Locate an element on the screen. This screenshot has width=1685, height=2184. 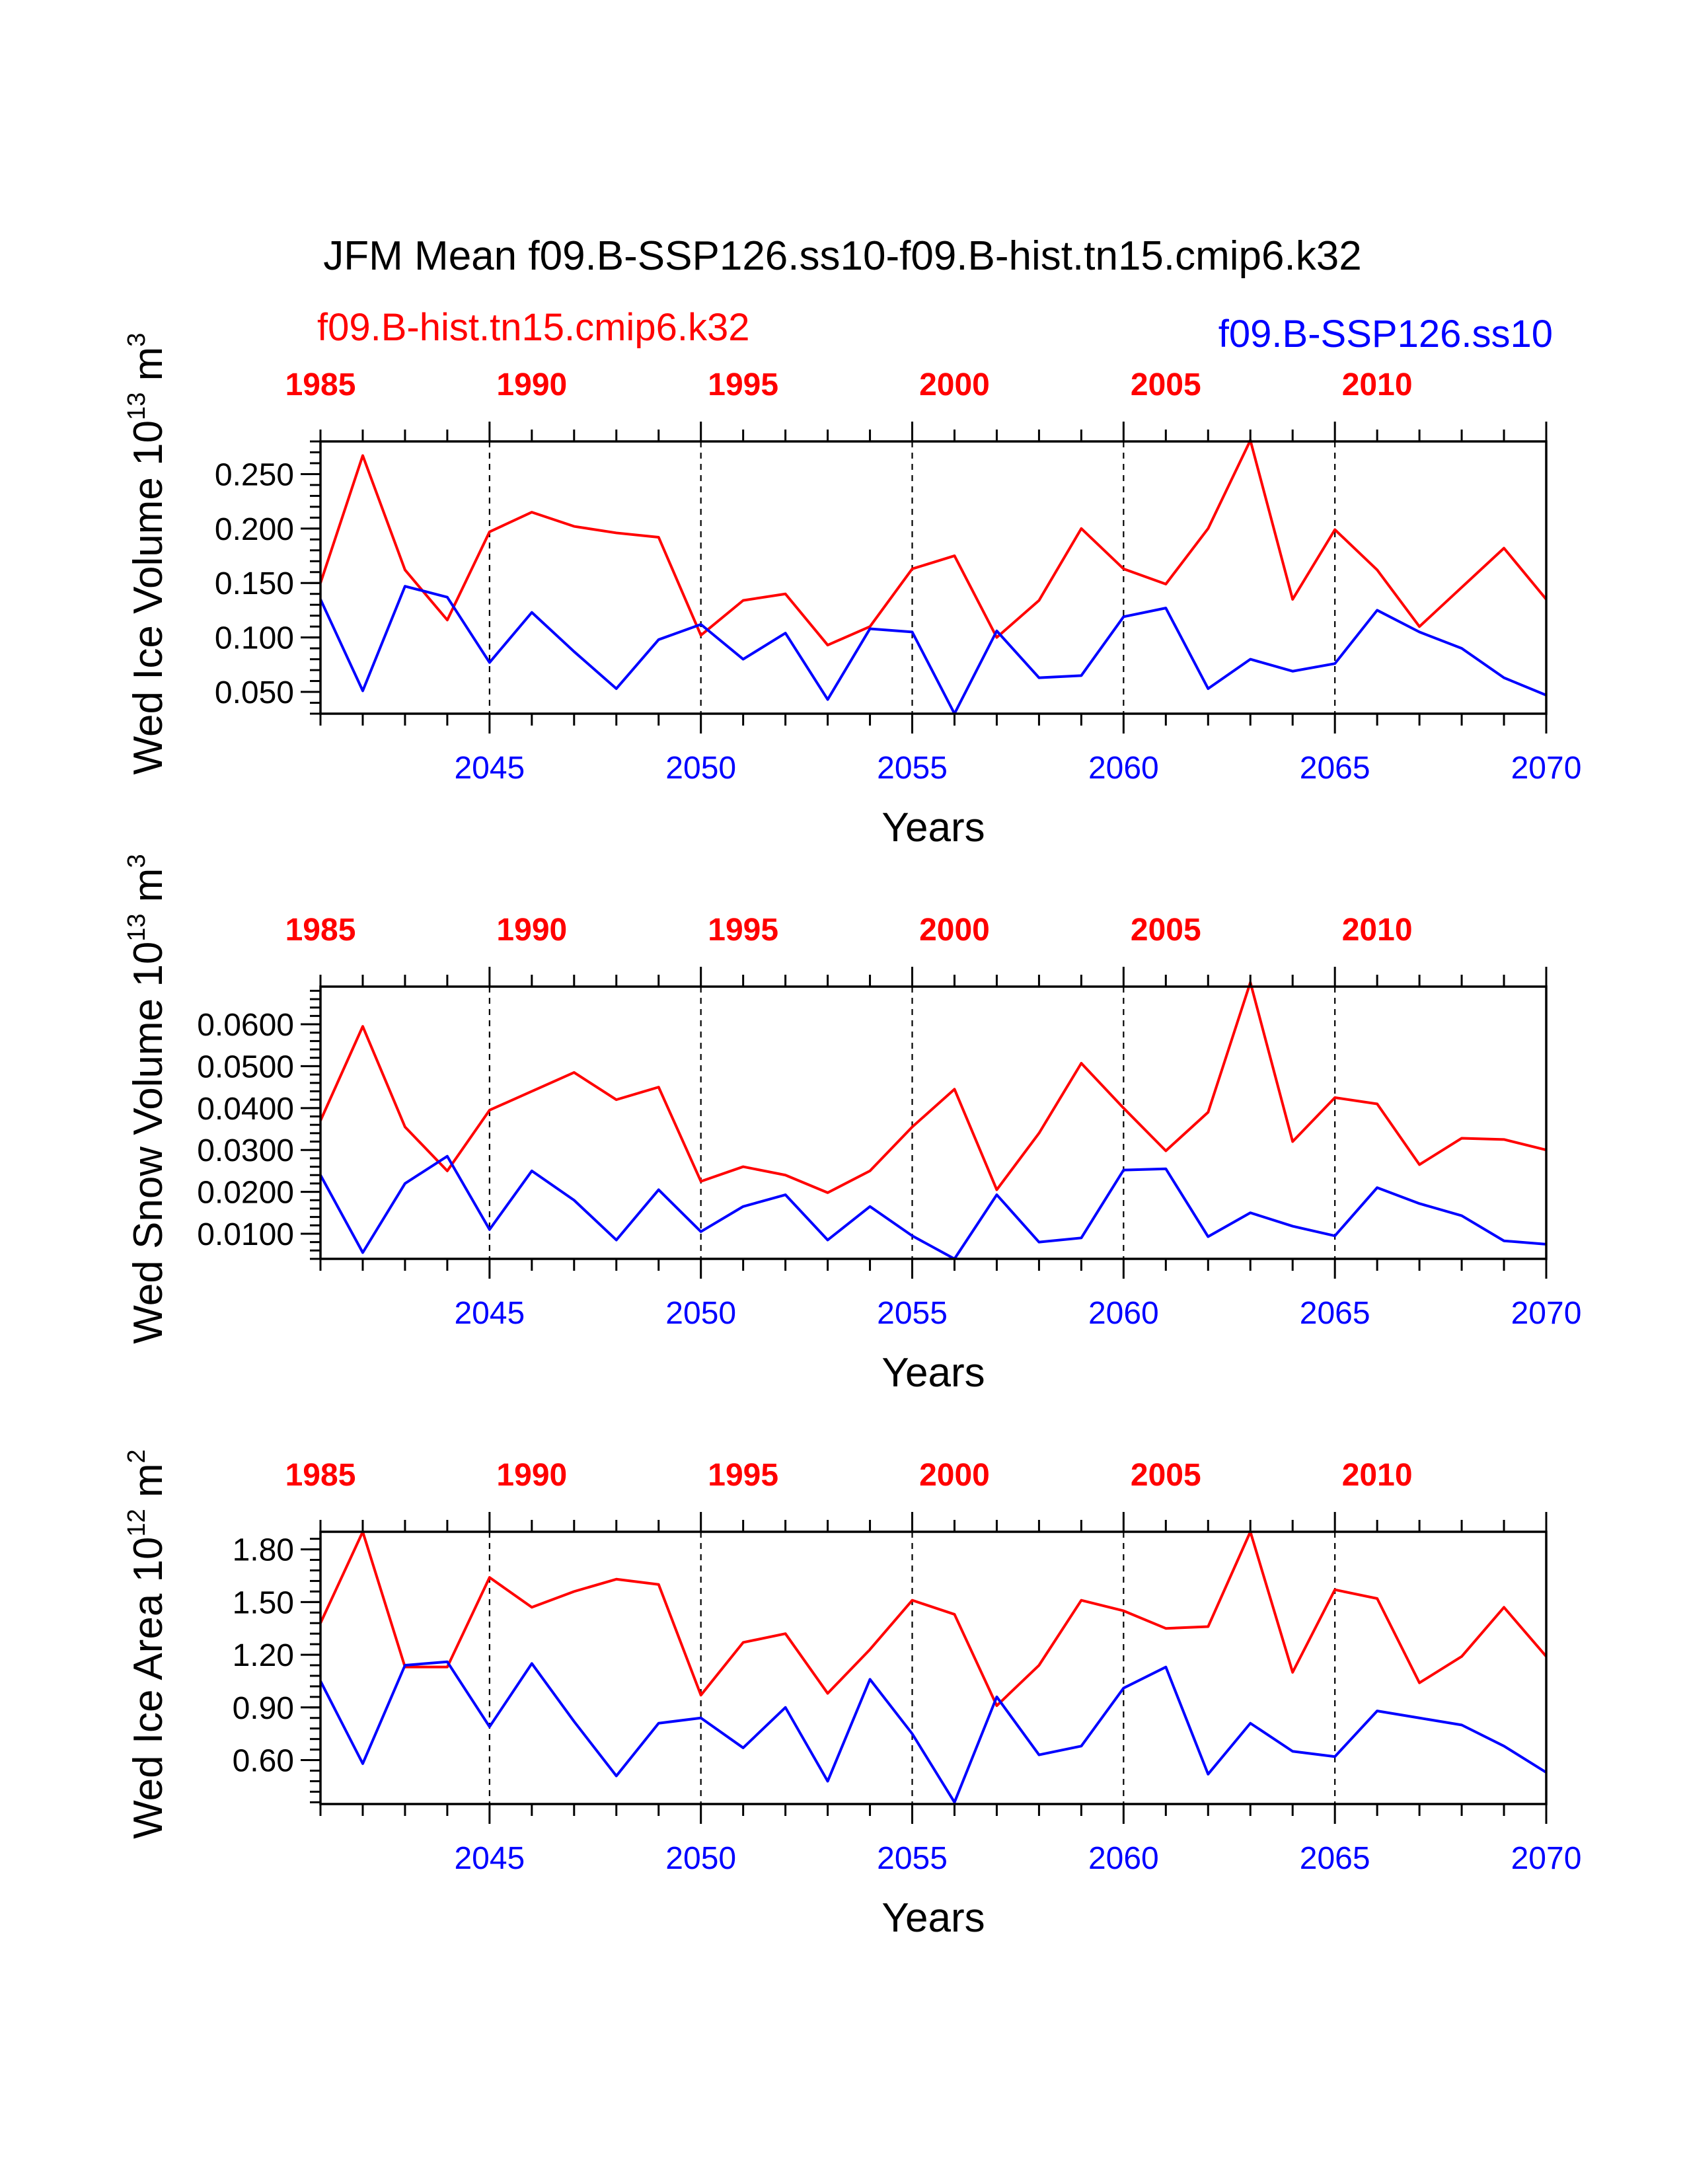
y-tick-label: 0.250 is located at coordinates (254, 474).